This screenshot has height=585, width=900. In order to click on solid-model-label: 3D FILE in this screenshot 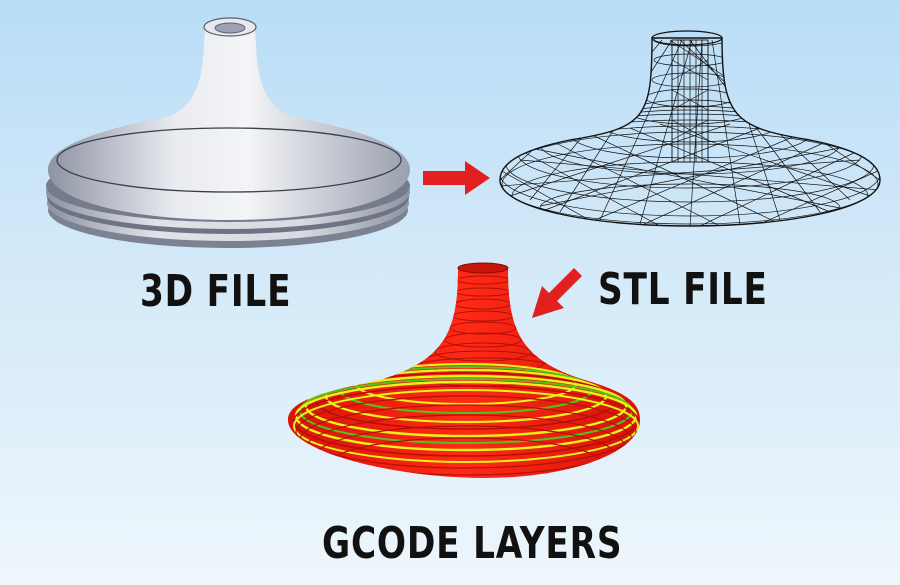, I will do `click(216, 291)`.